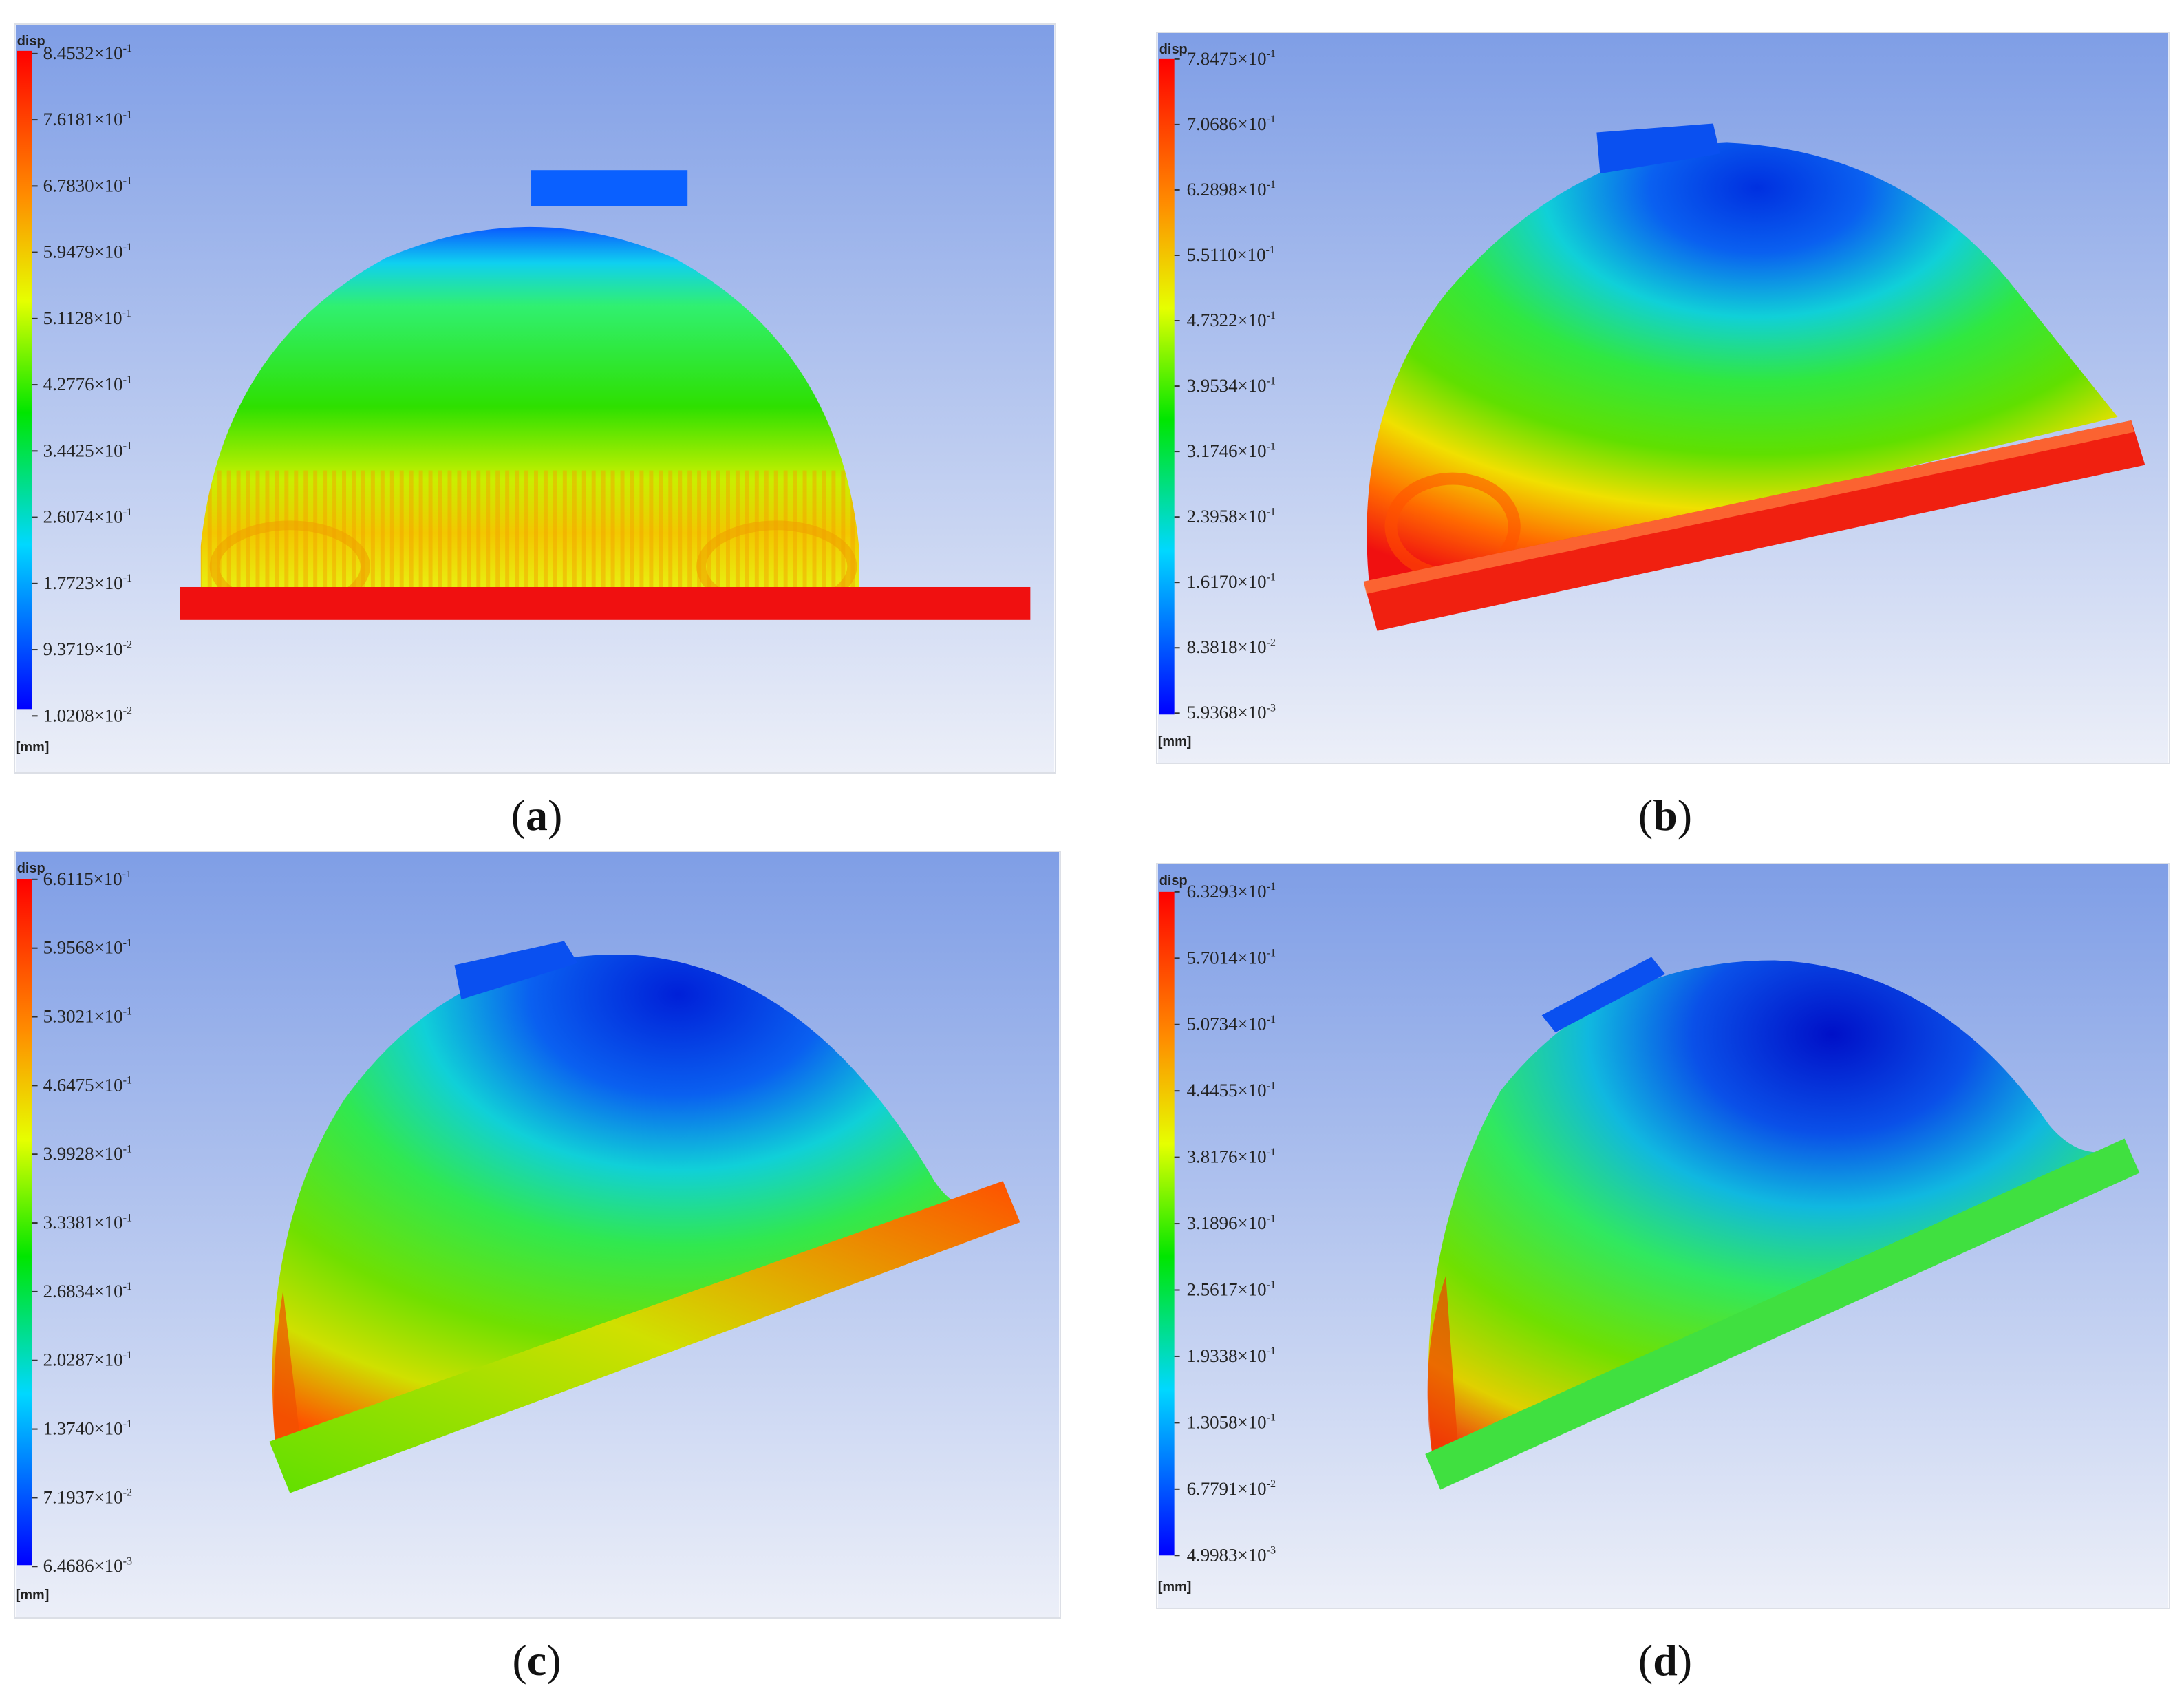 This screenshot has width=2184, height=1706. What do you see at coordinates (1231, 385) in the screenshot?
I see `legend-value-label: 3.9534×10⁻¹` at bounding box center [1231, 385].